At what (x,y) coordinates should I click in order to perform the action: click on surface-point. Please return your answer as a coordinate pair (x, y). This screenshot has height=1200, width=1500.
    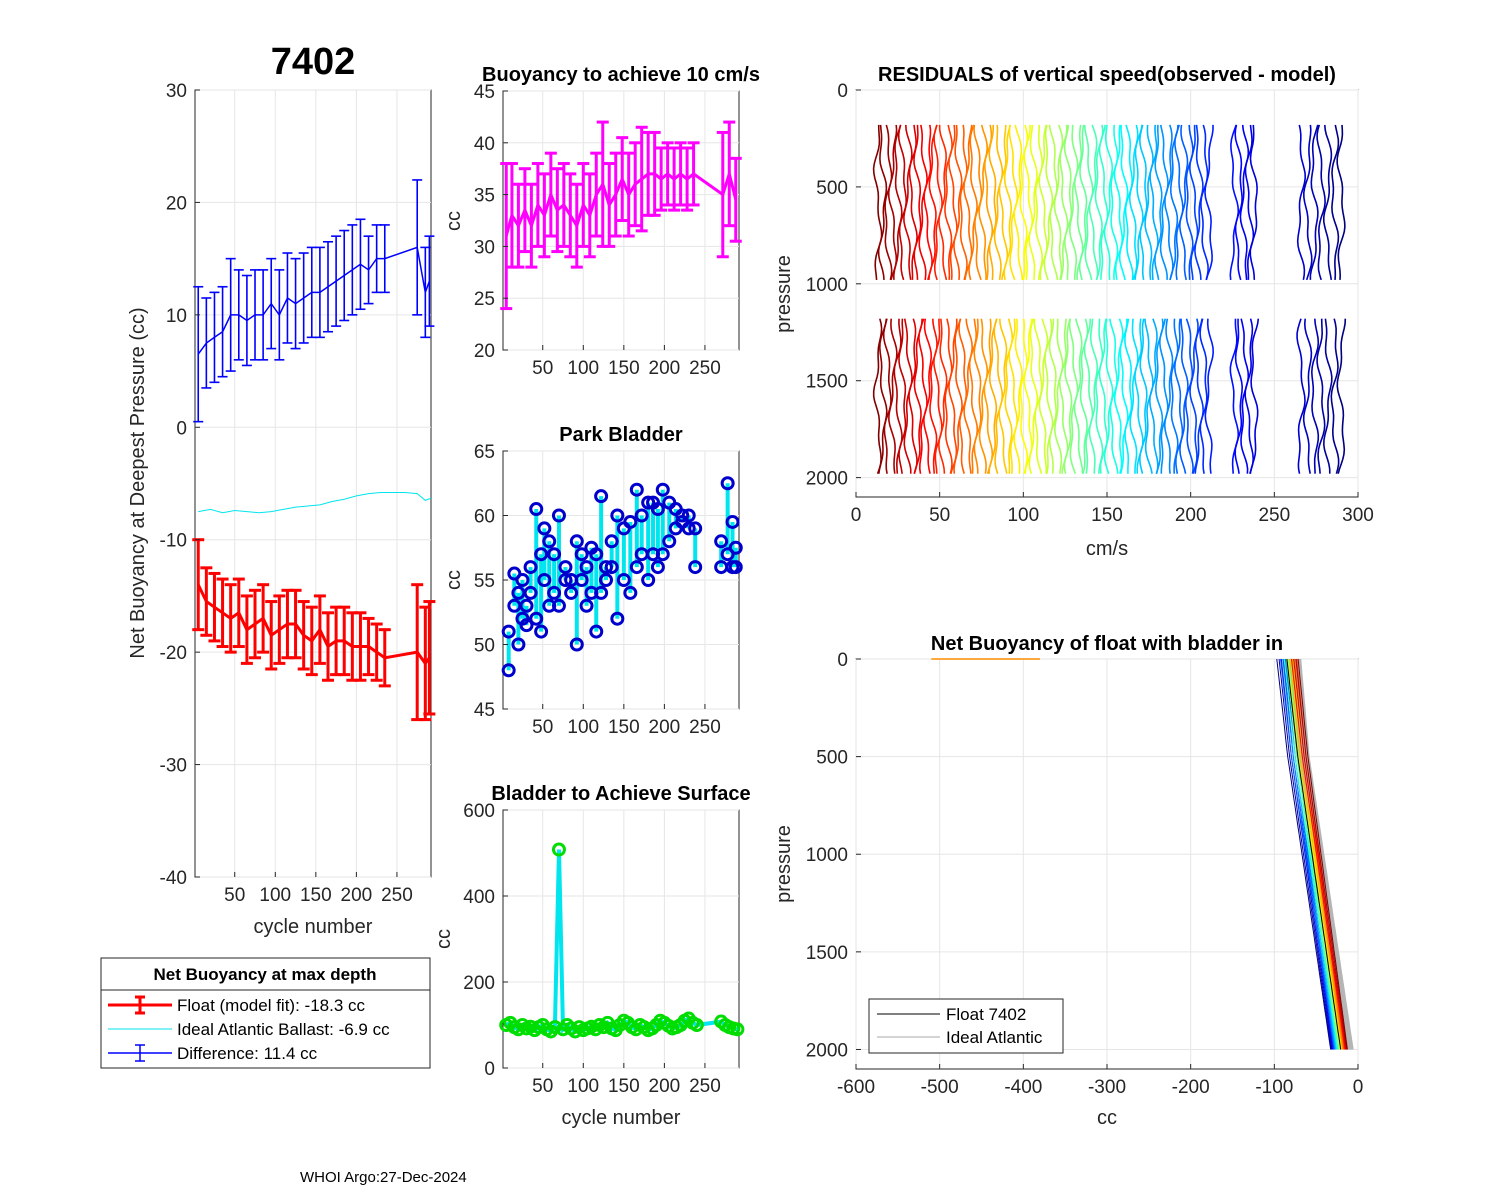
    Looking at the image, I should click on (554, 1027).